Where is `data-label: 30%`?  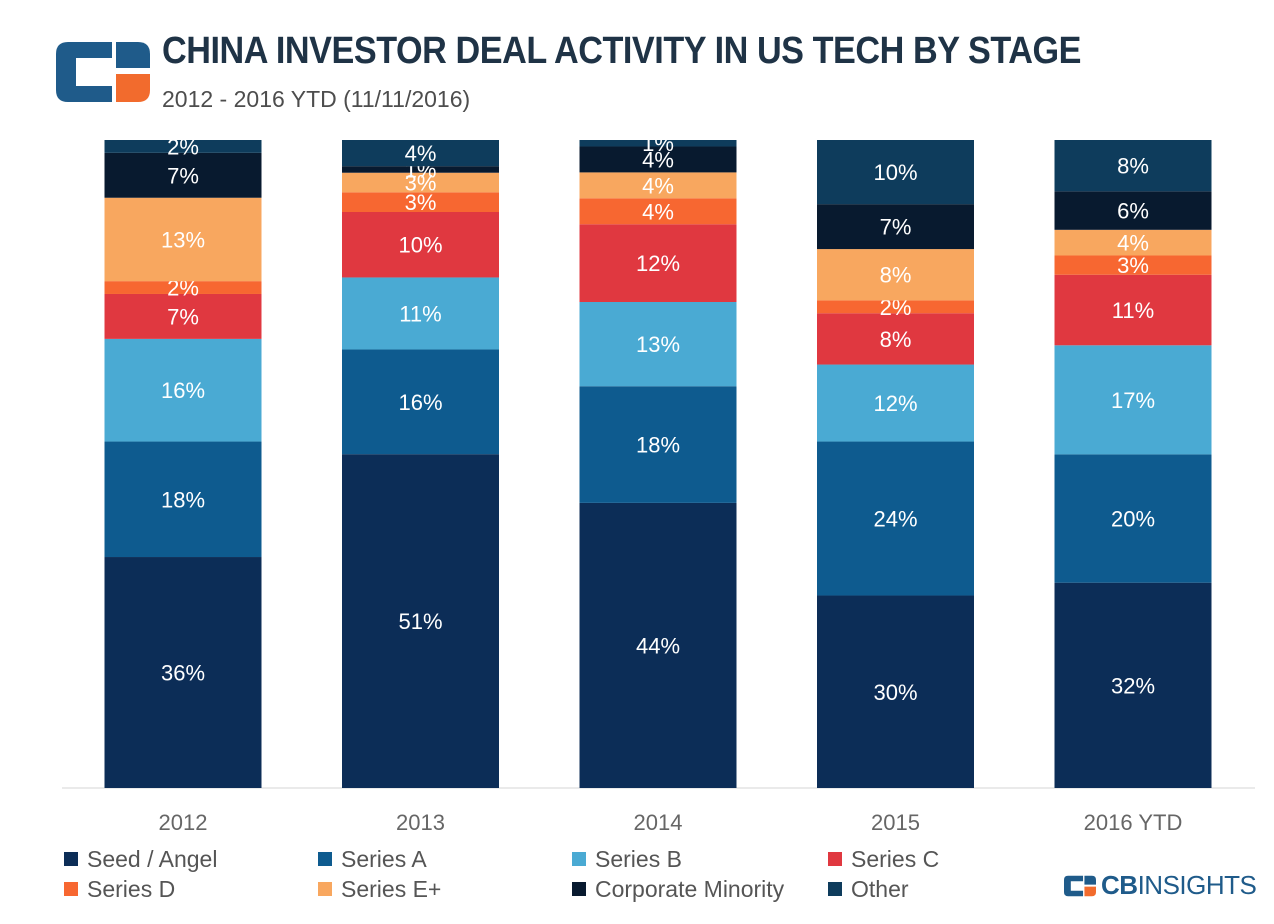
data-label: 30% is located at coordinates (895, 692).